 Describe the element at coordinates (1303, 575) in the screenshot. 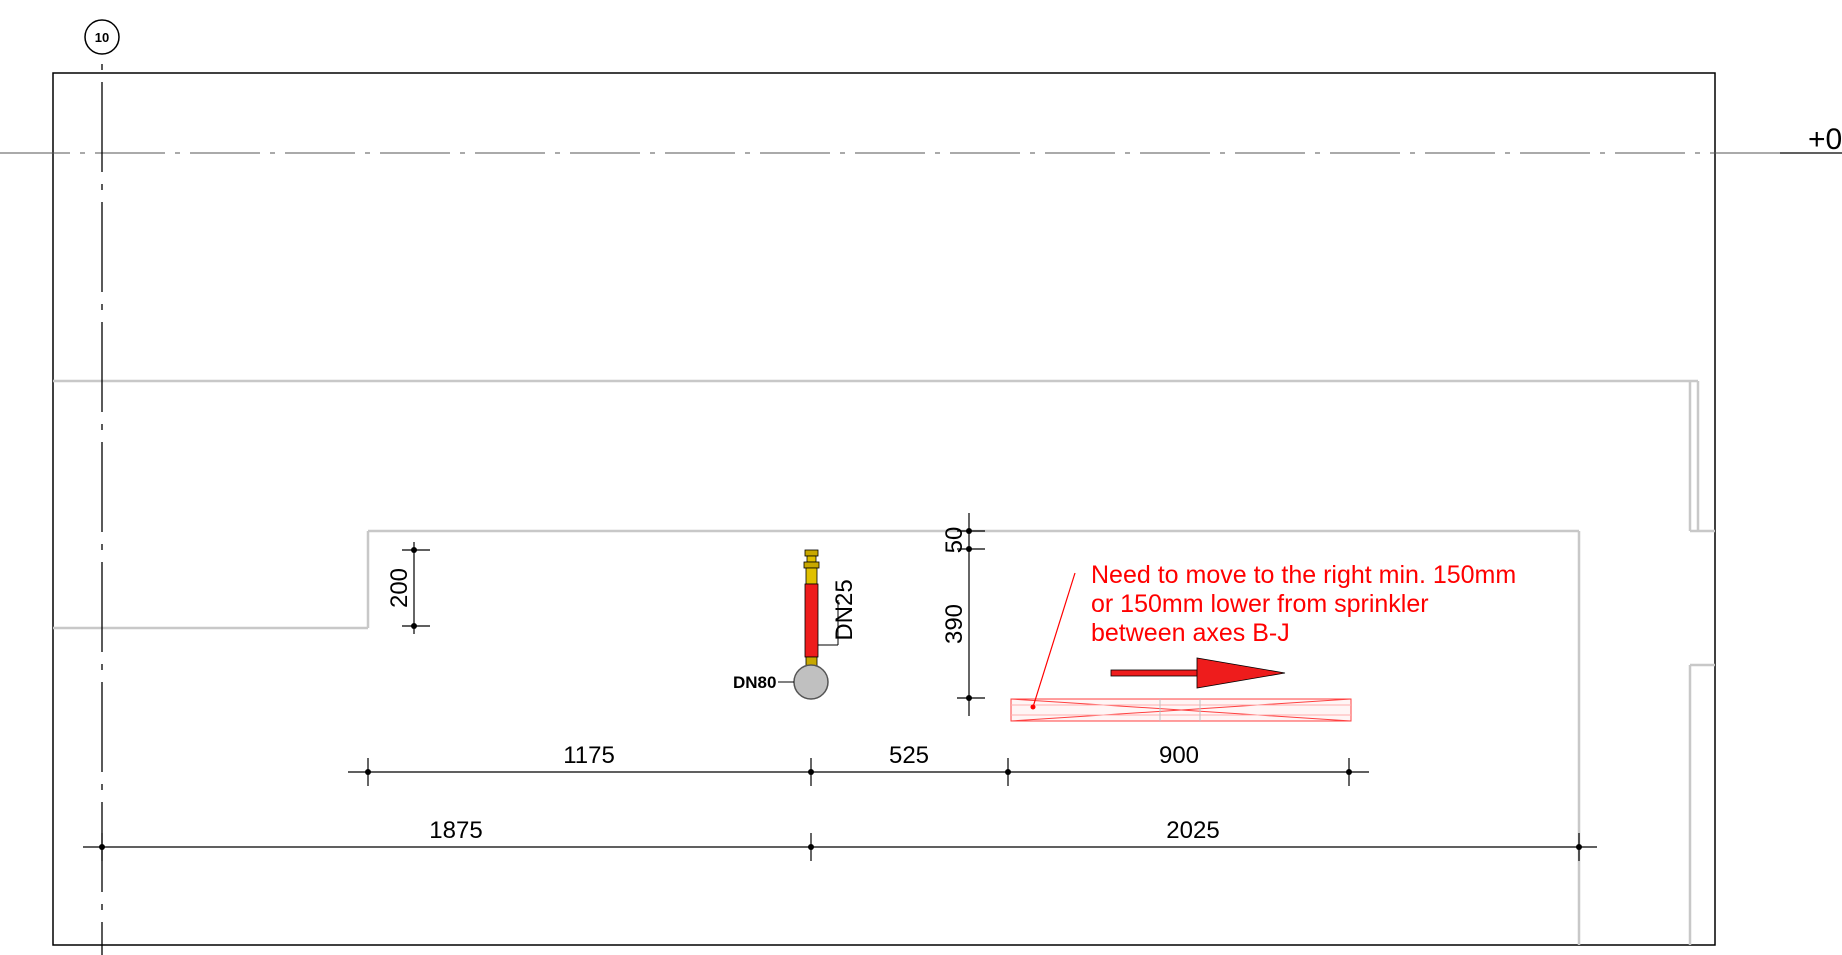

I see `note-line-1: Need to move to the right min. 150mm` at that location.